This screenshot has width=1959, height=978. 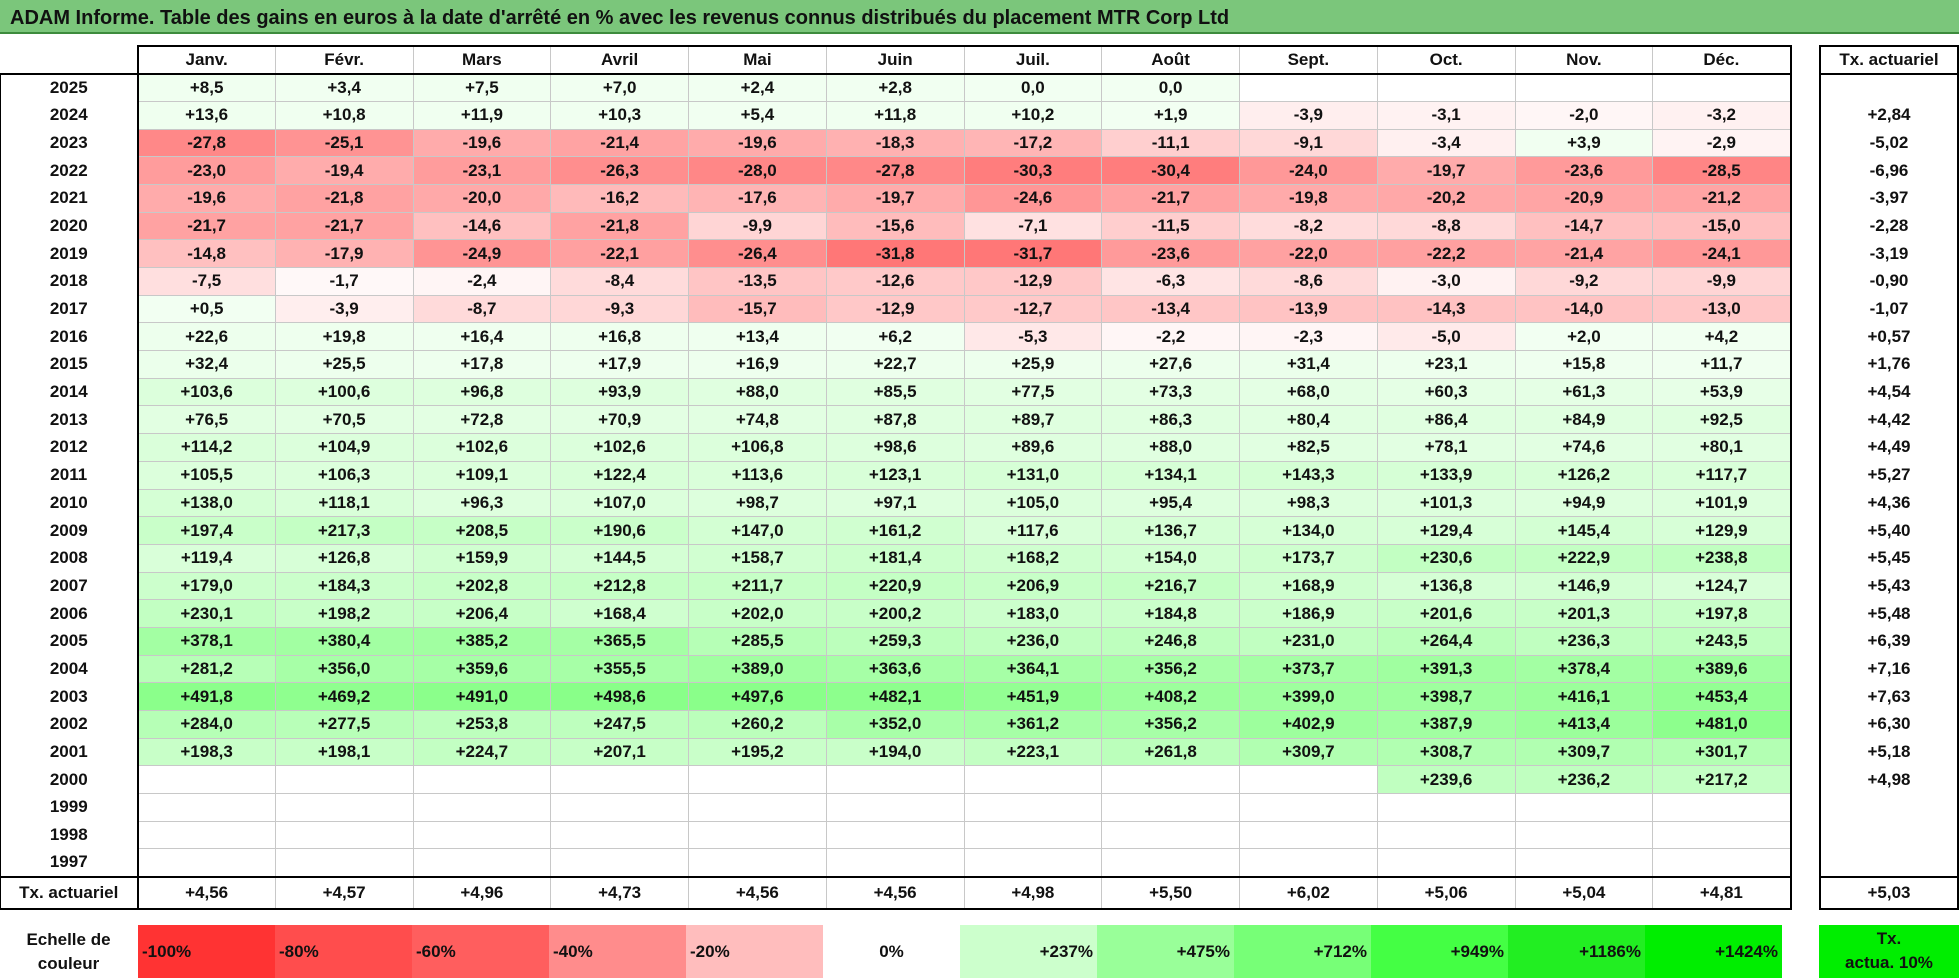 What do you see at coordinates (1889, 364) in the screenshot?
I see `actuarial-rate-cell: +1,76` at bounding box center [1889, 364].